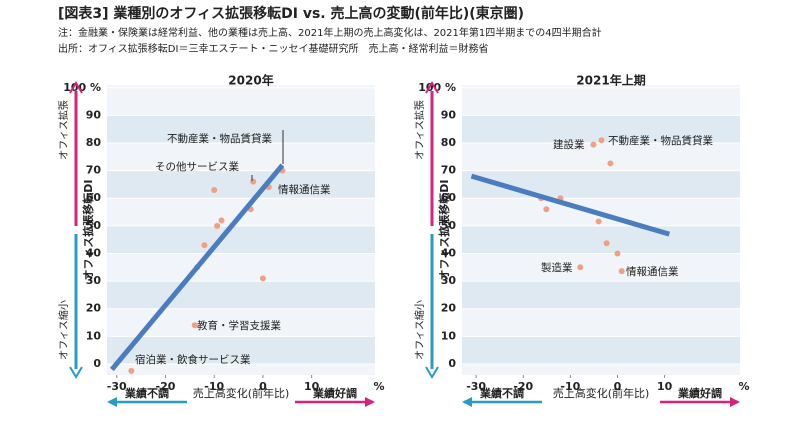 The width and height of the screenshot is (800, 442). I want to click on annotation: 教育・学習支援業, so click(239, 325).